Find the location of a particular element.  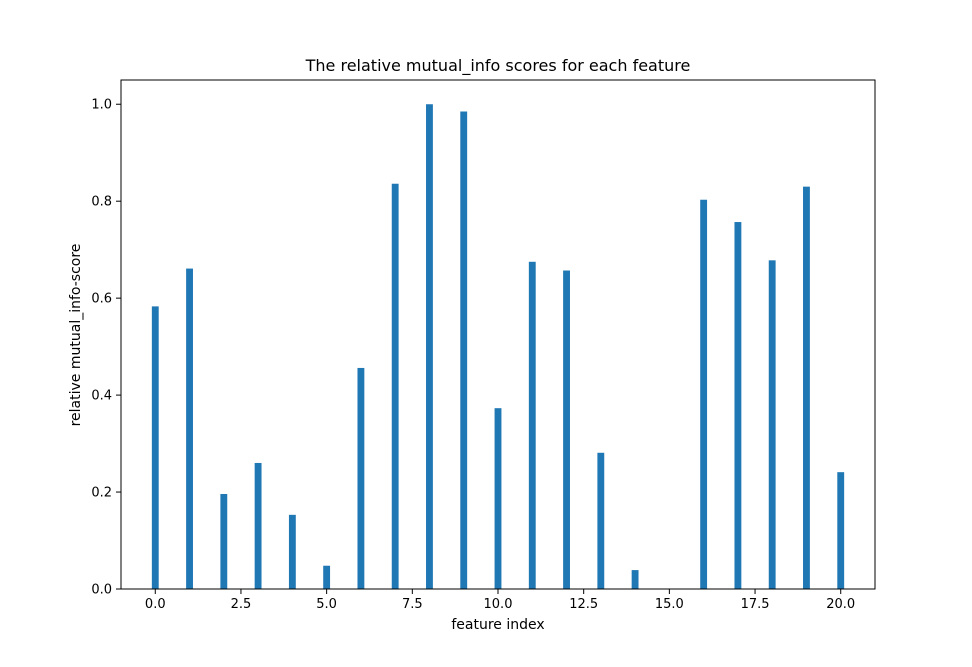

y-tick-label: 0.2 is located at coordinates (101, 493).